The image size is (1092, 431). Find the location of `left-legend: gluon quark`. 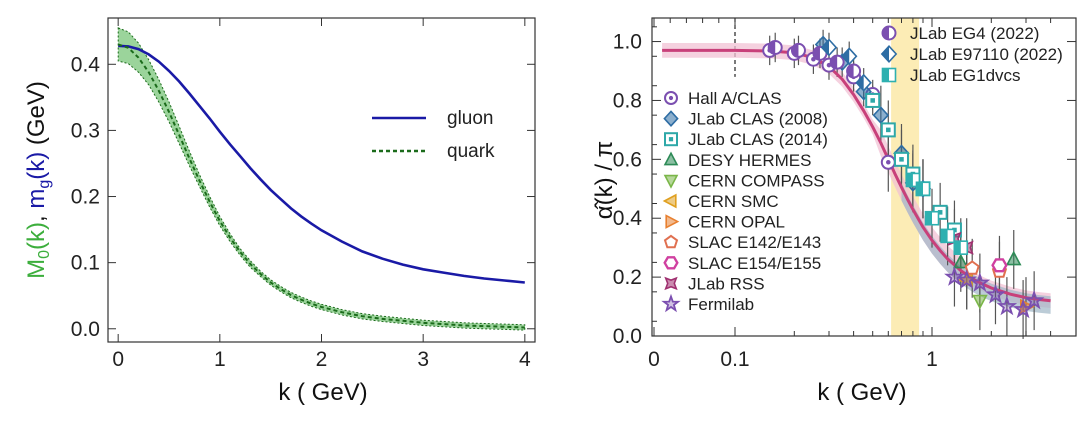

left-legend: gluon quark is located at coordinates (433, 135).